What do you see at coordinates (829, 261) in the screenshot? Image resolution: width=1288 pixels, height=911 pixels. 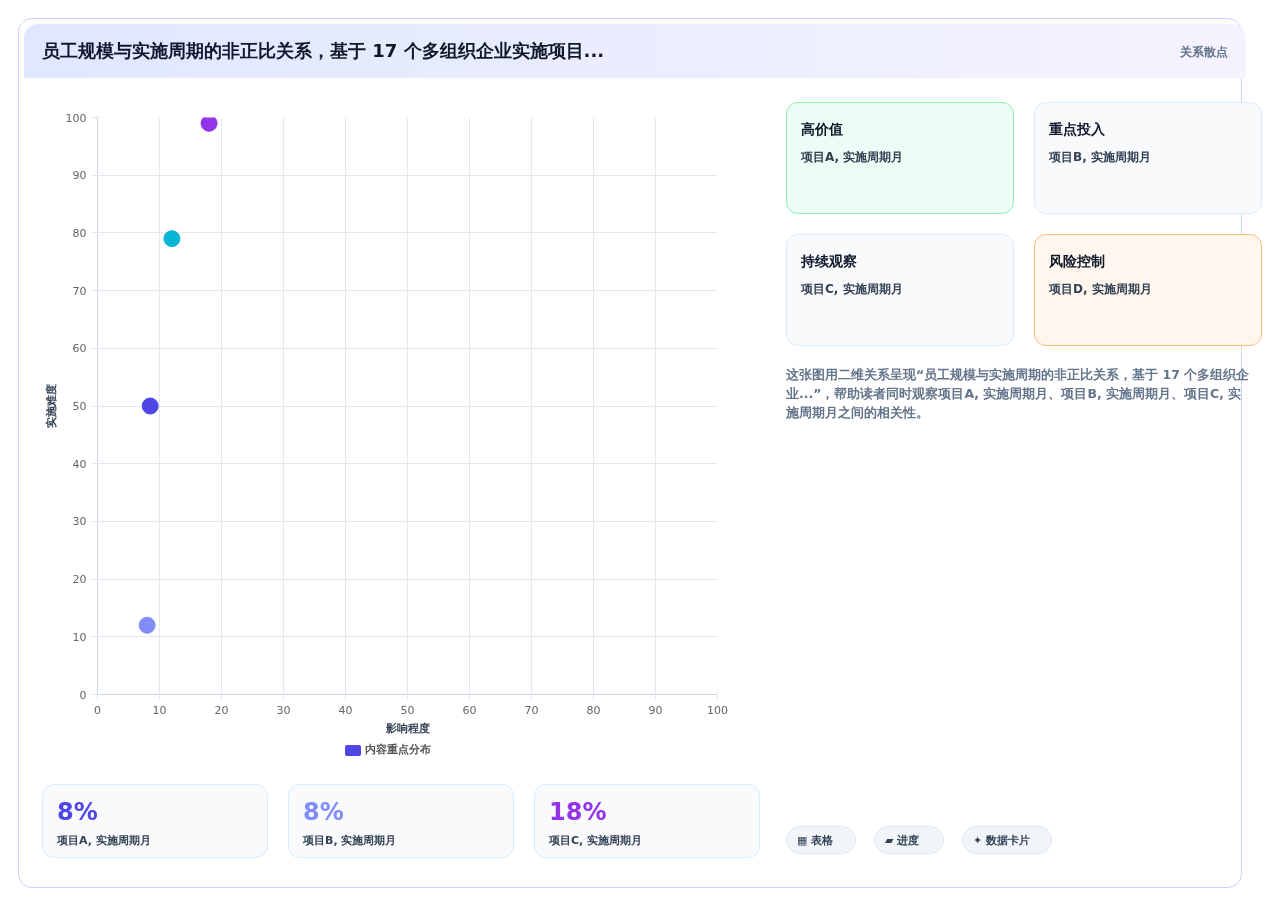 I see `text: 持续观察` at bounding box center [829, 261].